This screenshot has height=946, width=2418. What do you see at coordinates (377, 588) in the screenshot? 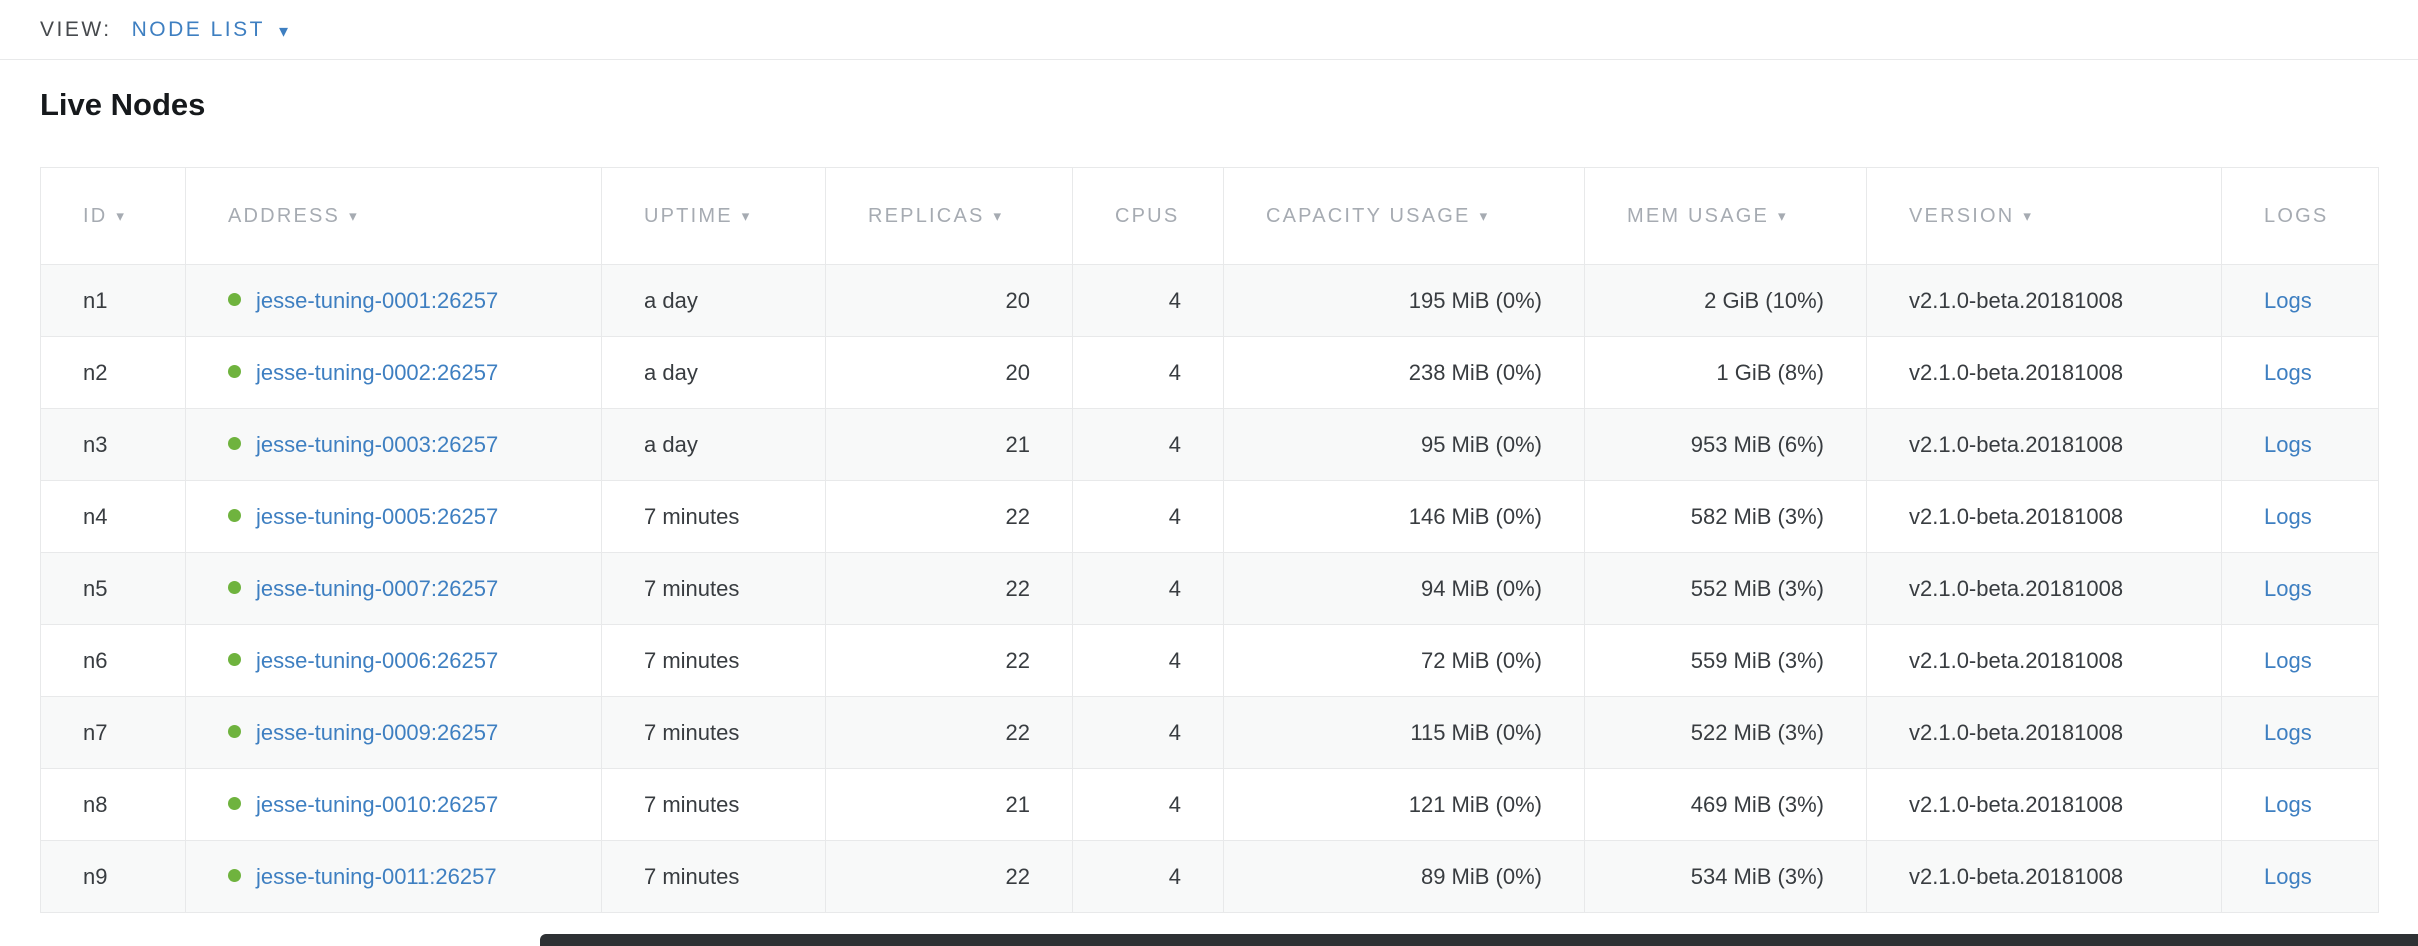
I see `node-address-link: jesse-tuning-0007:26257` at bounding box center [377, 588].